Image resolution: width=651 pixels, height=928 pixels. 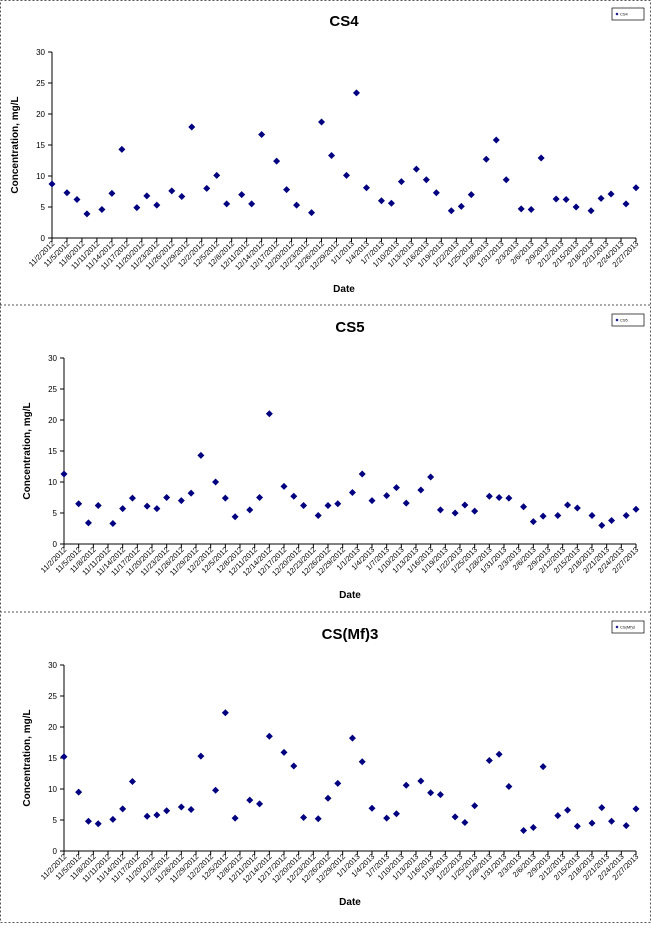 What do you see at coordinates (43, 238) in the screenshot?
I see `y-tick-label: 0` at bounding box center [43, 238].